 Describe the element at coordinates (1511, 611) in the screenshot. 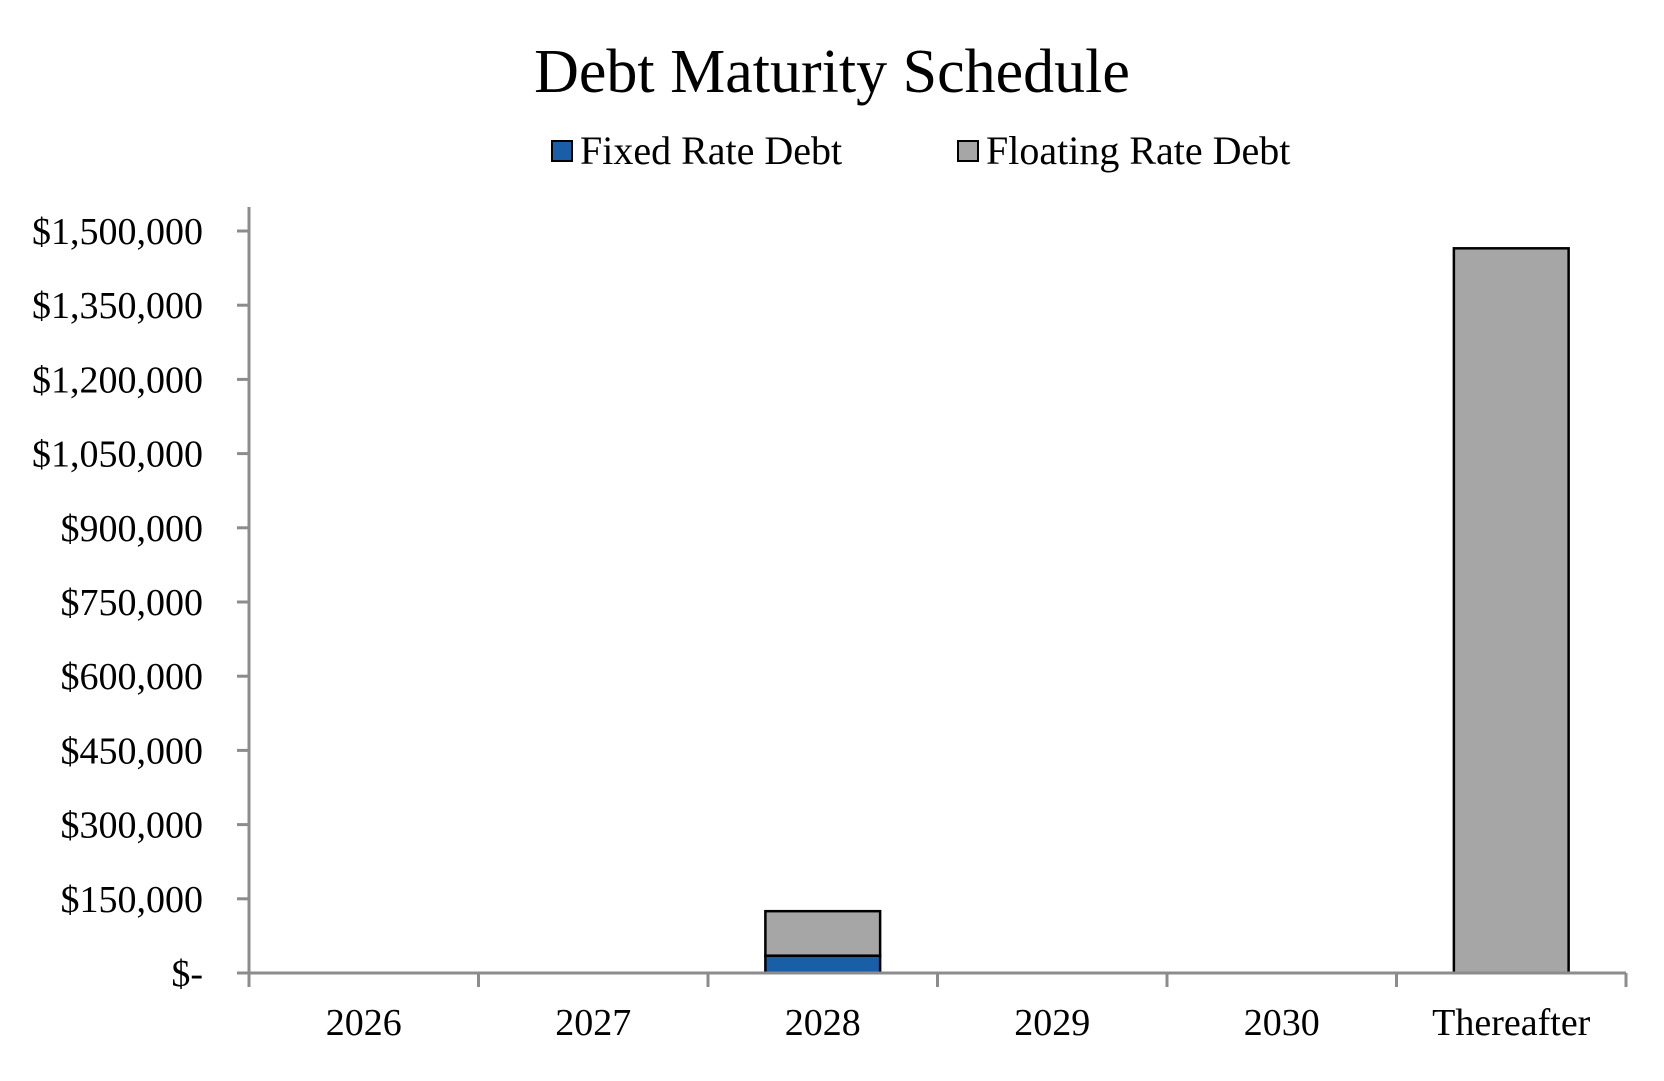

I see `bar-floating-rate-thereafter` at that location.